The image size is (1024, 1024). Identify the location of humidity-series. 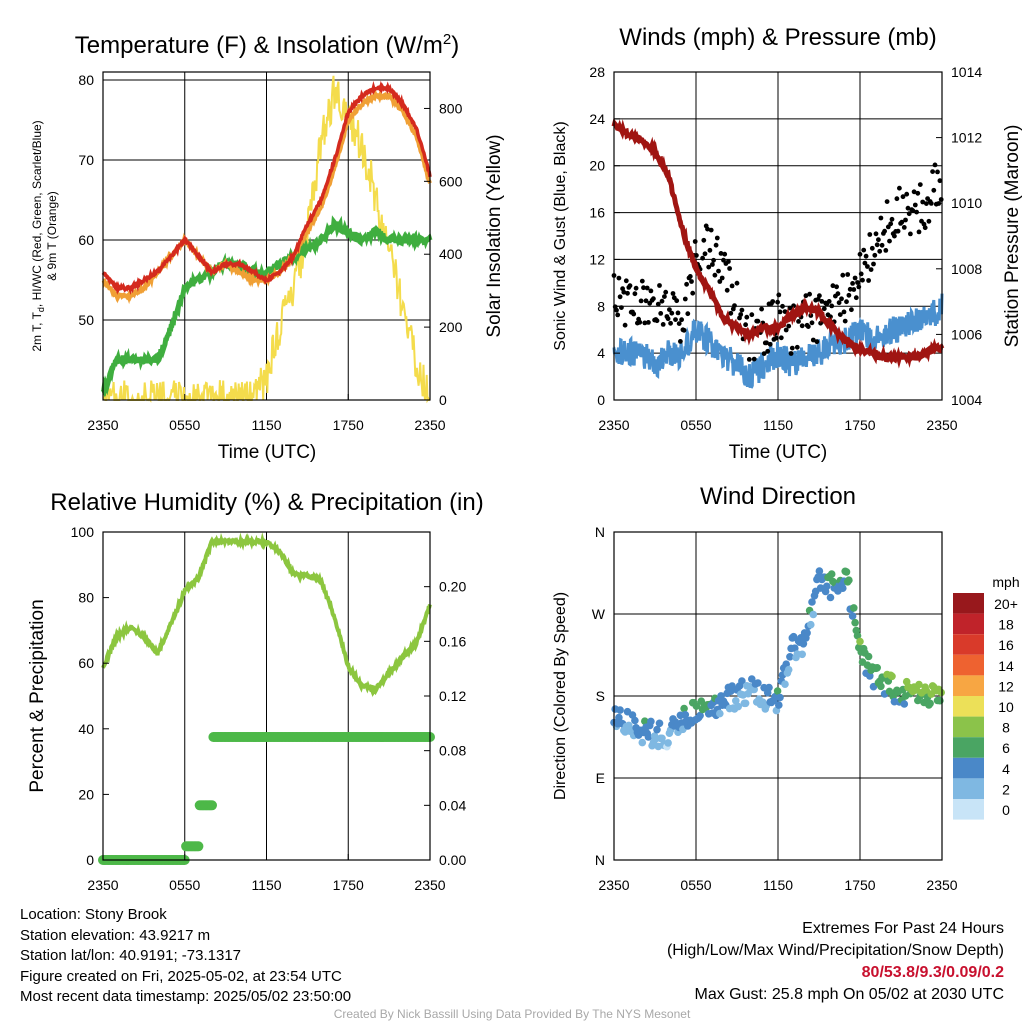
(266, 698).